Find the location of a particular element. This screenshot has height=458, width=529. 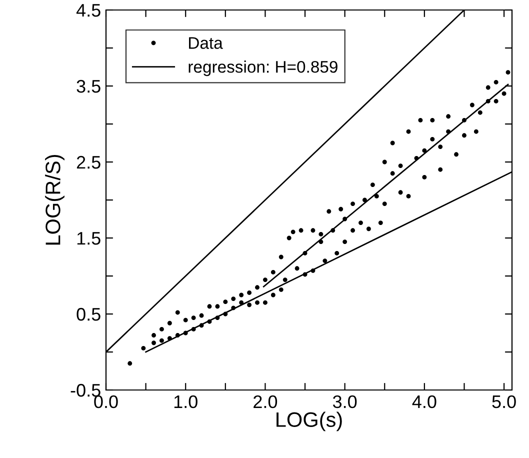

x-axis-title: LOG(s) is located at coordinates (309, 422).